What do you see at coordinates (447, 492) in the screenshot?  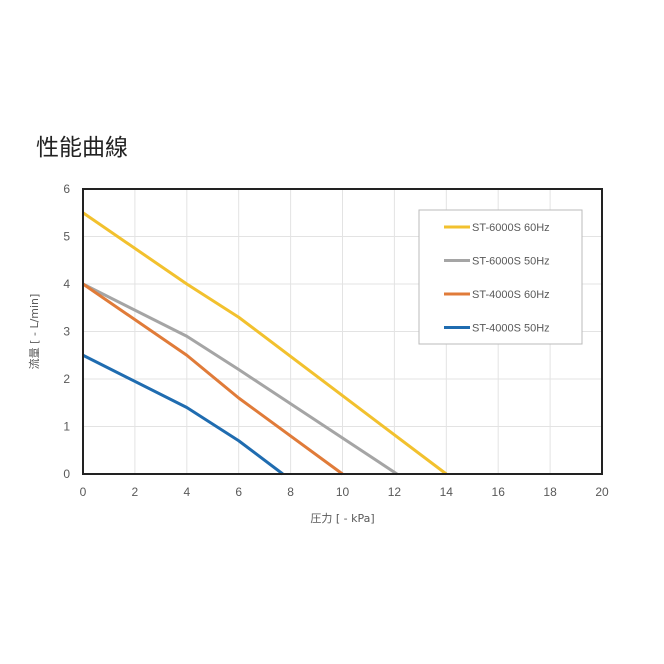 I see `x-tick-label: 14` at bounding box center [447, 492].